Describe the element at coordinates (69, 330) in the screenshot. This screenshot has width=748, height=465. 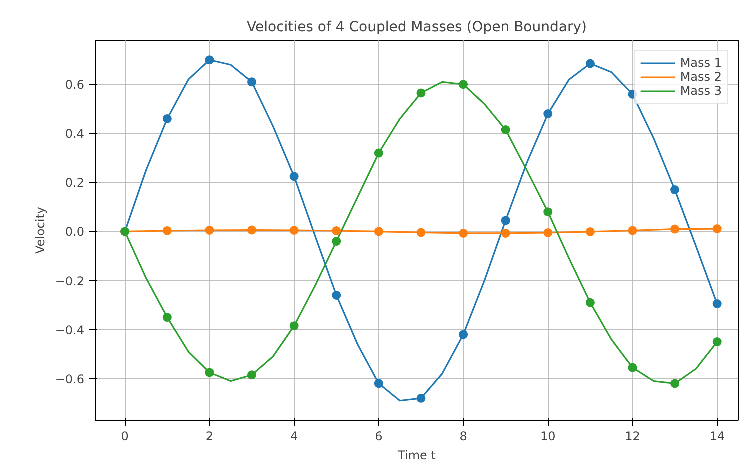
I see `y-tick-label: −0.4` at that location.